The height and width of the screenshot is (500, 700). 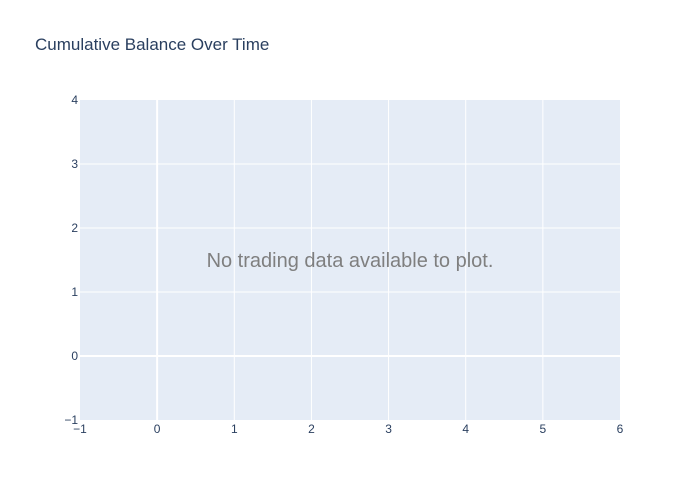 What do you see at coordinates (388, 429) in the screenshot?
I see `x-tick-label: 3` at bounding box center [388, 429].